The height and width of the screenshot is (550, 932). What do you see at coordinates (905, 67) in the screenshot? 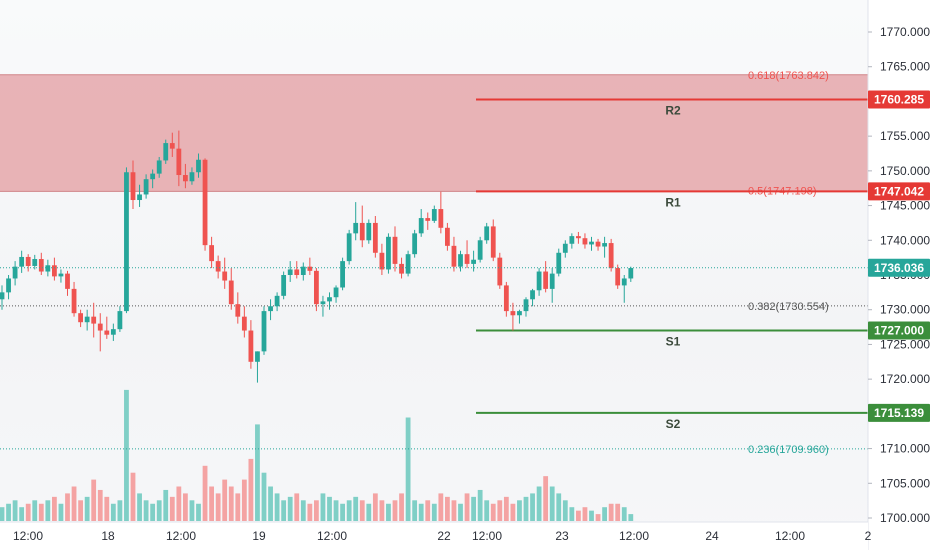
I see `y-tick-label: 1765.000` at bounding box center [905, 67].